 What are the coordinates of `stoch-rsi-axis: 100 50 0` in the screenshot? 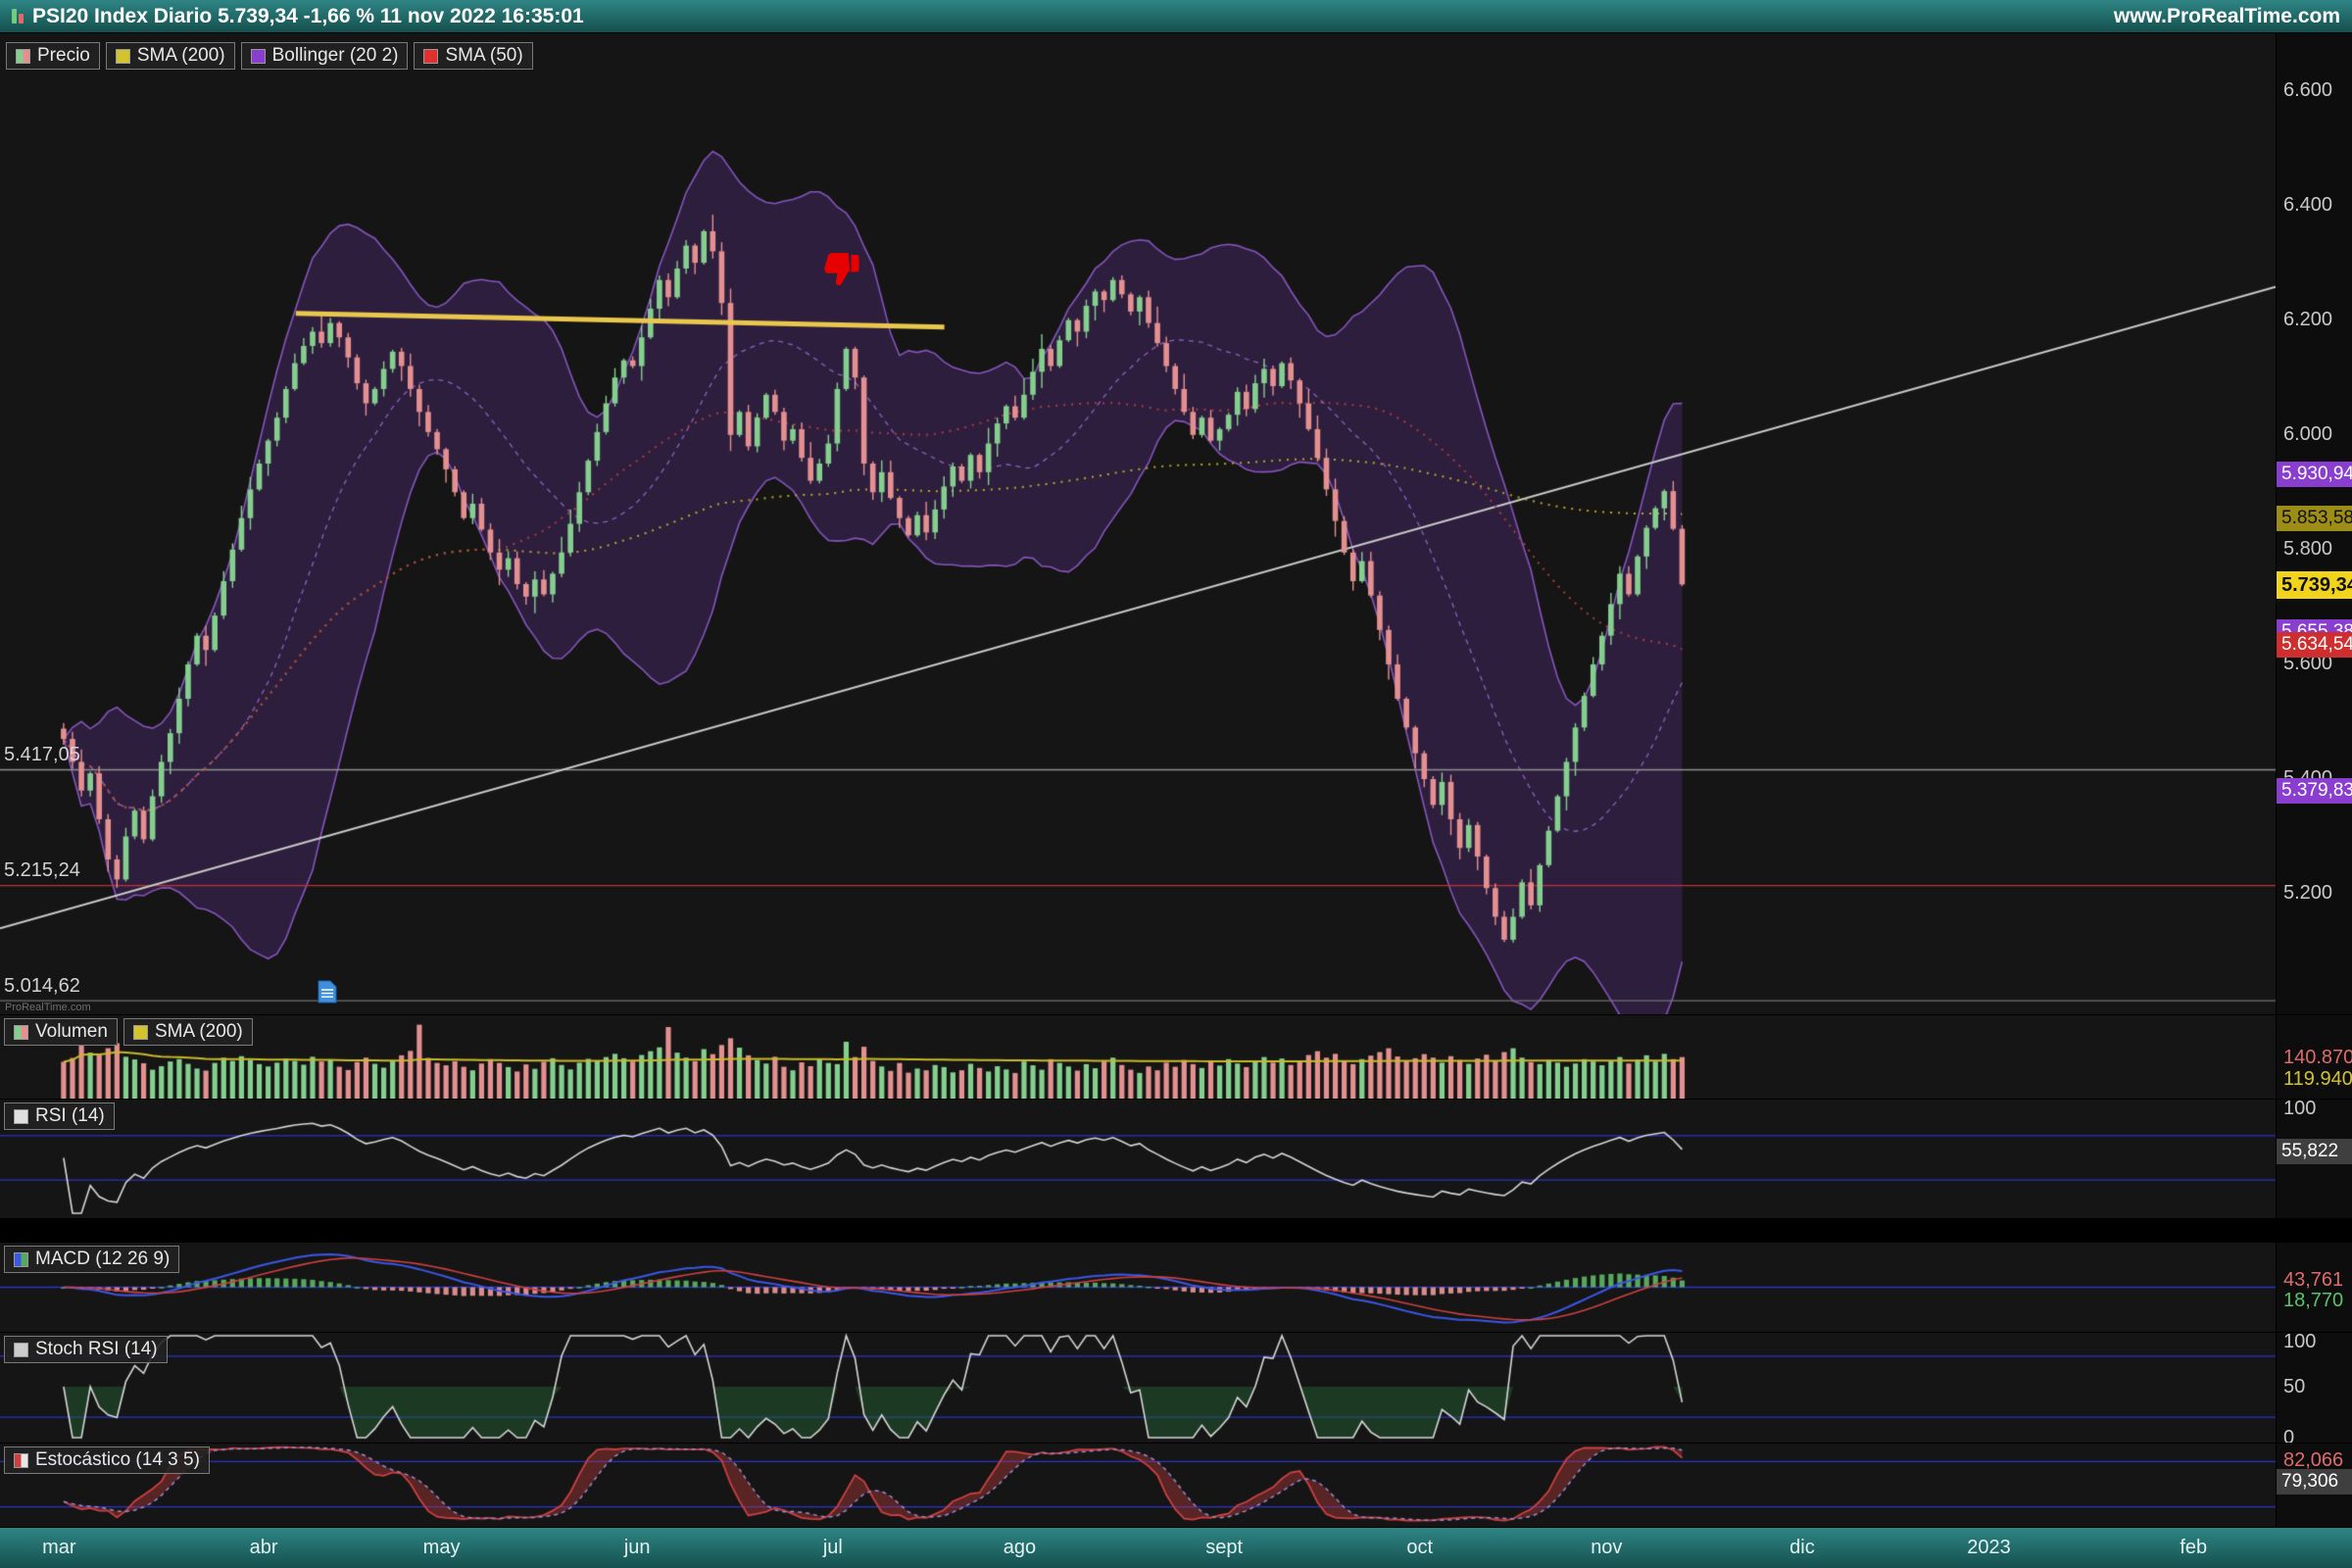 It's located at (2314, 1388).